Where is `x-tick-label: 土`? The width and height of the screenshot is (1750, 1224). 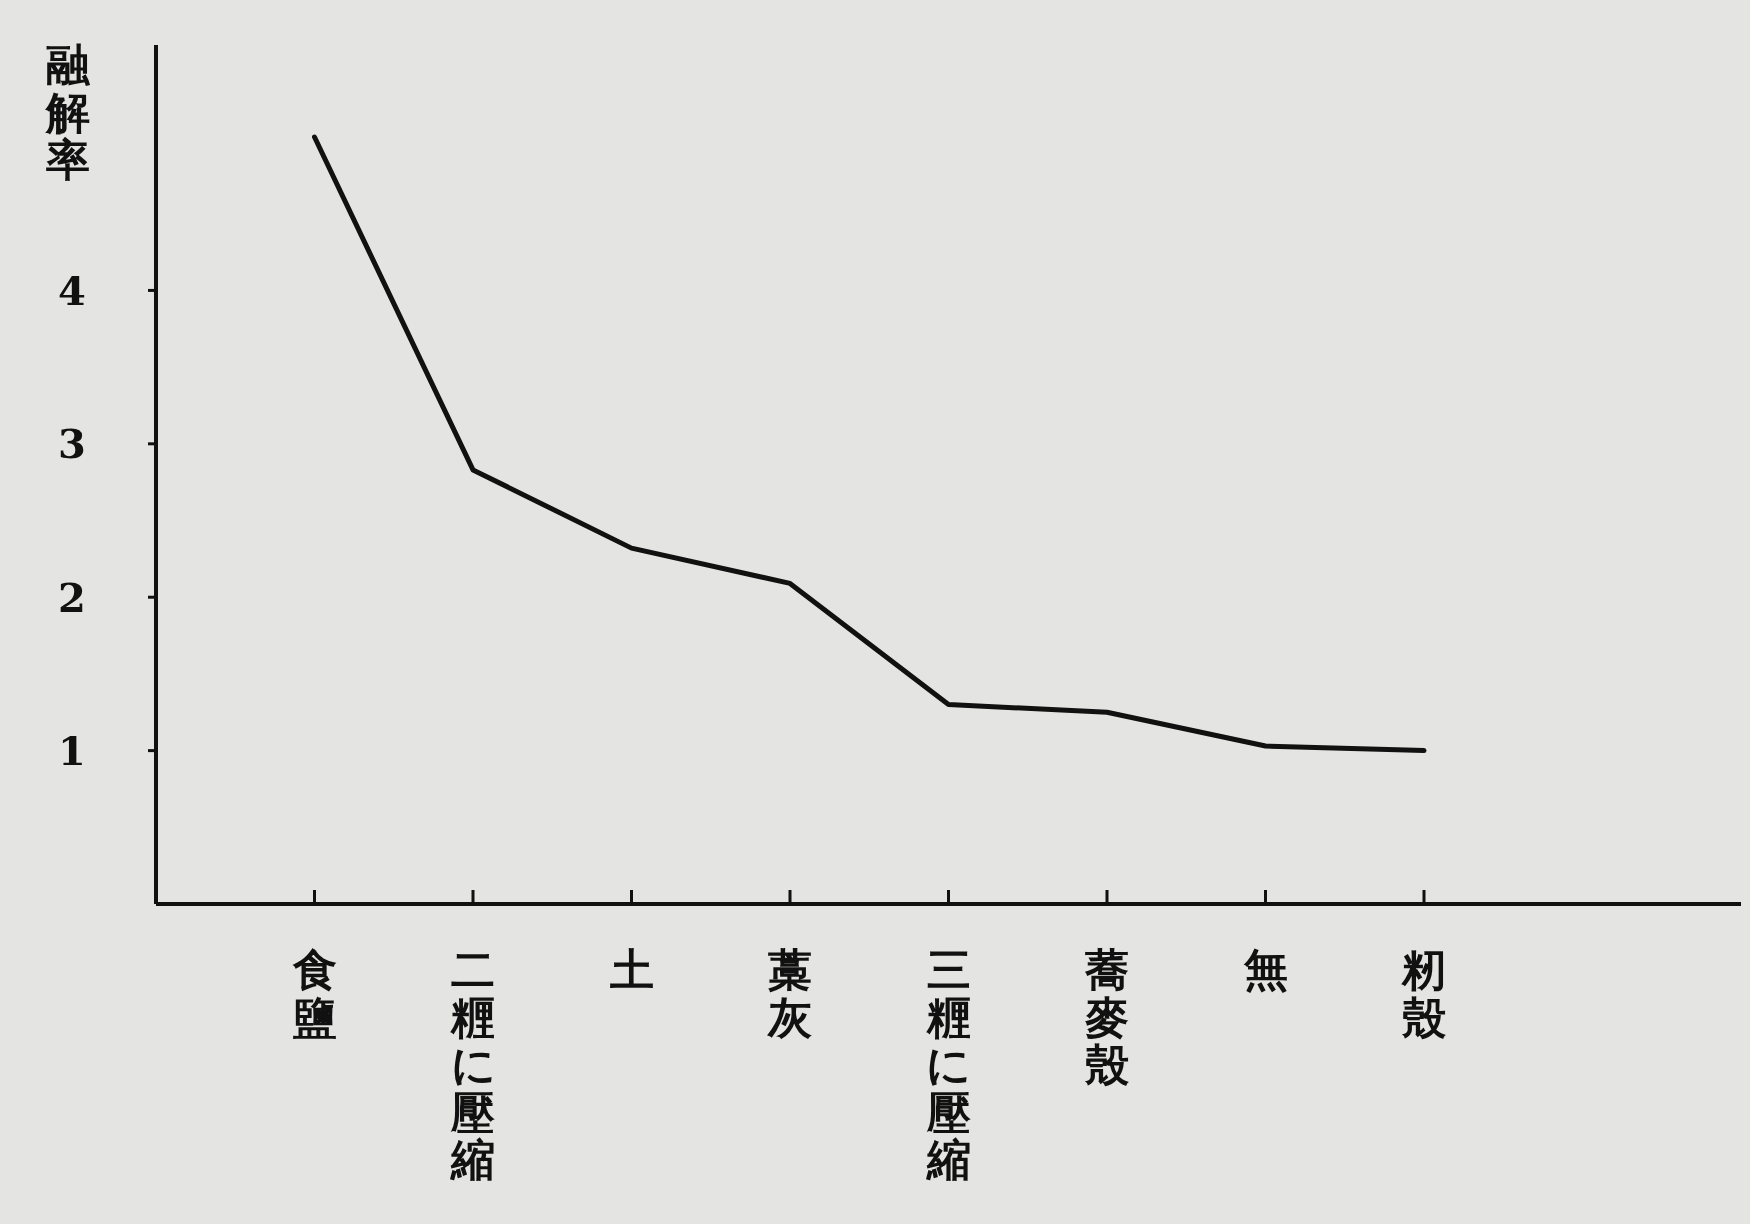 x-tick-label: 土 is located at coordinates (631, 969).